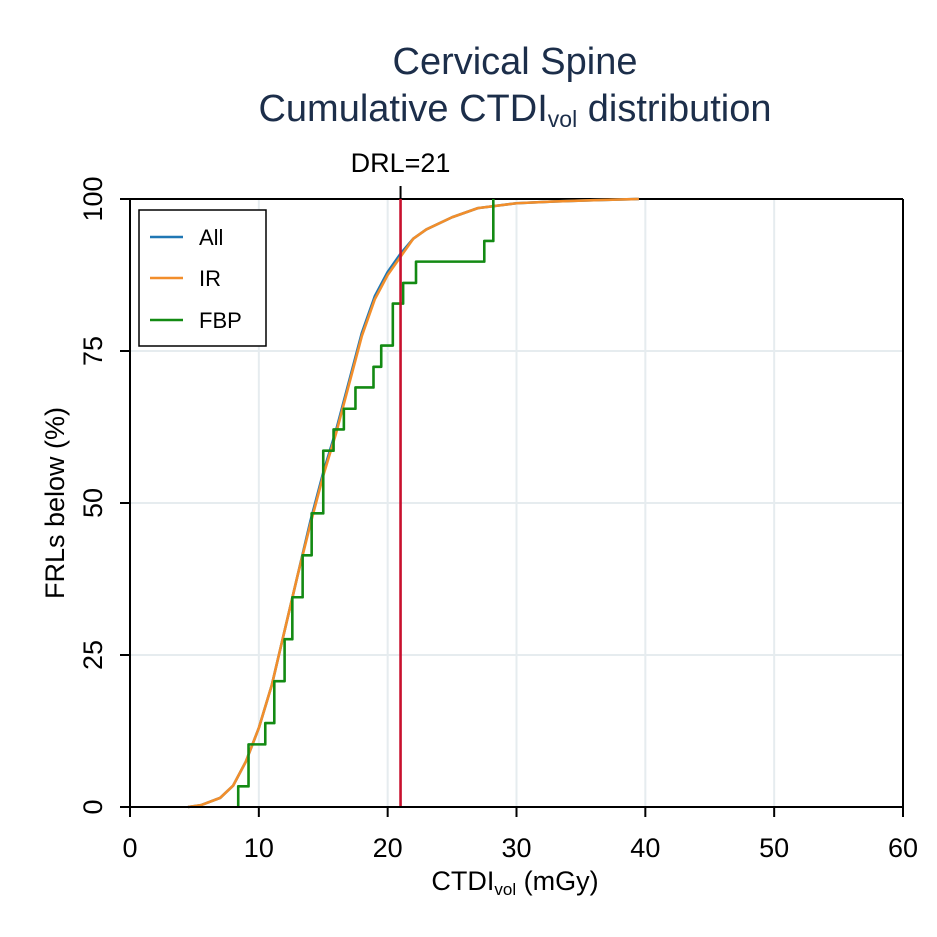 This screenshot has width=937, height=937. Describe the element at coordinates (516, 848) in the screenshot. I see `x-tick-label: 30` at that location.